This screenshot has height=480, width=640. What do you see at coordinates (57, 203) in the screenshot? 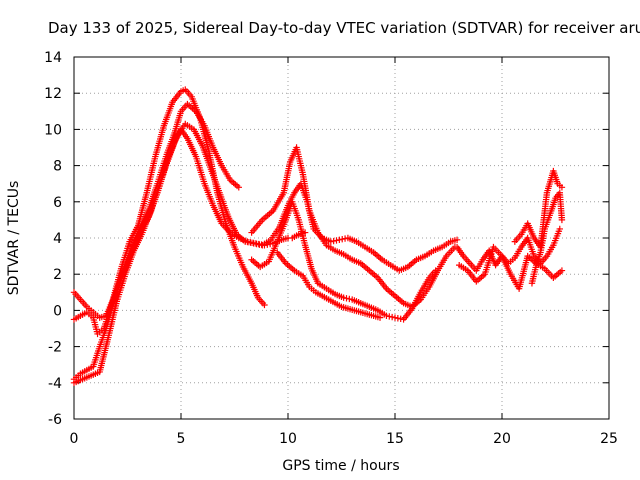
I see `y-tick-label: 6` at bounding box center [57, 203].